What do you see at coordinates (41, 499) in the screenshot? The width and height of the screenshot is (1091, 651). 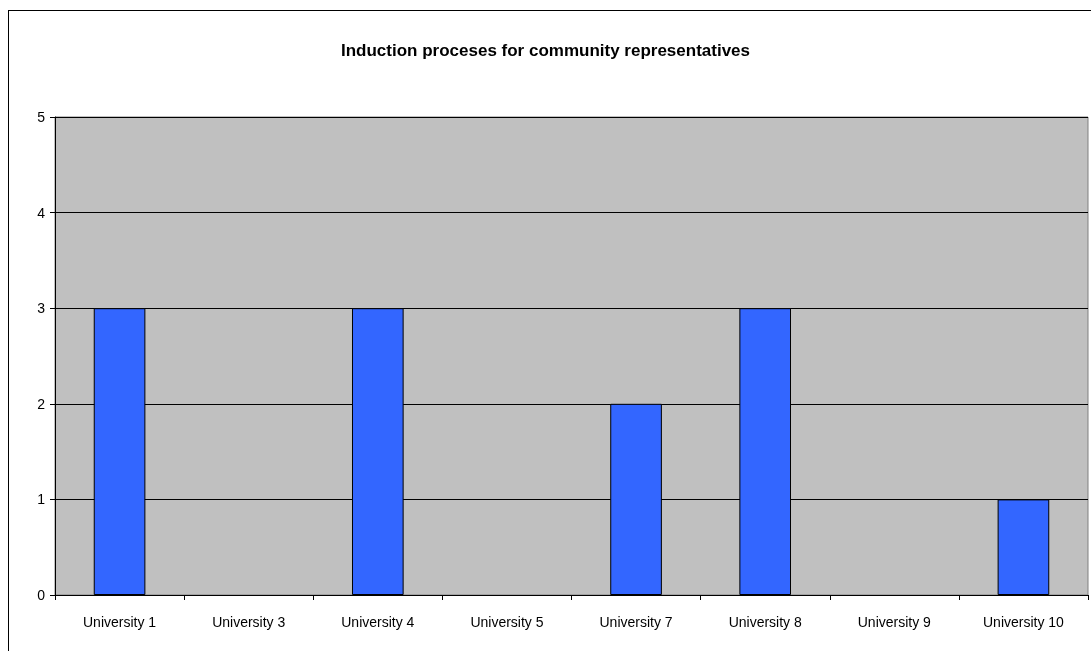 I see `y-tick-label: 1` at bounding box center [41, 499].